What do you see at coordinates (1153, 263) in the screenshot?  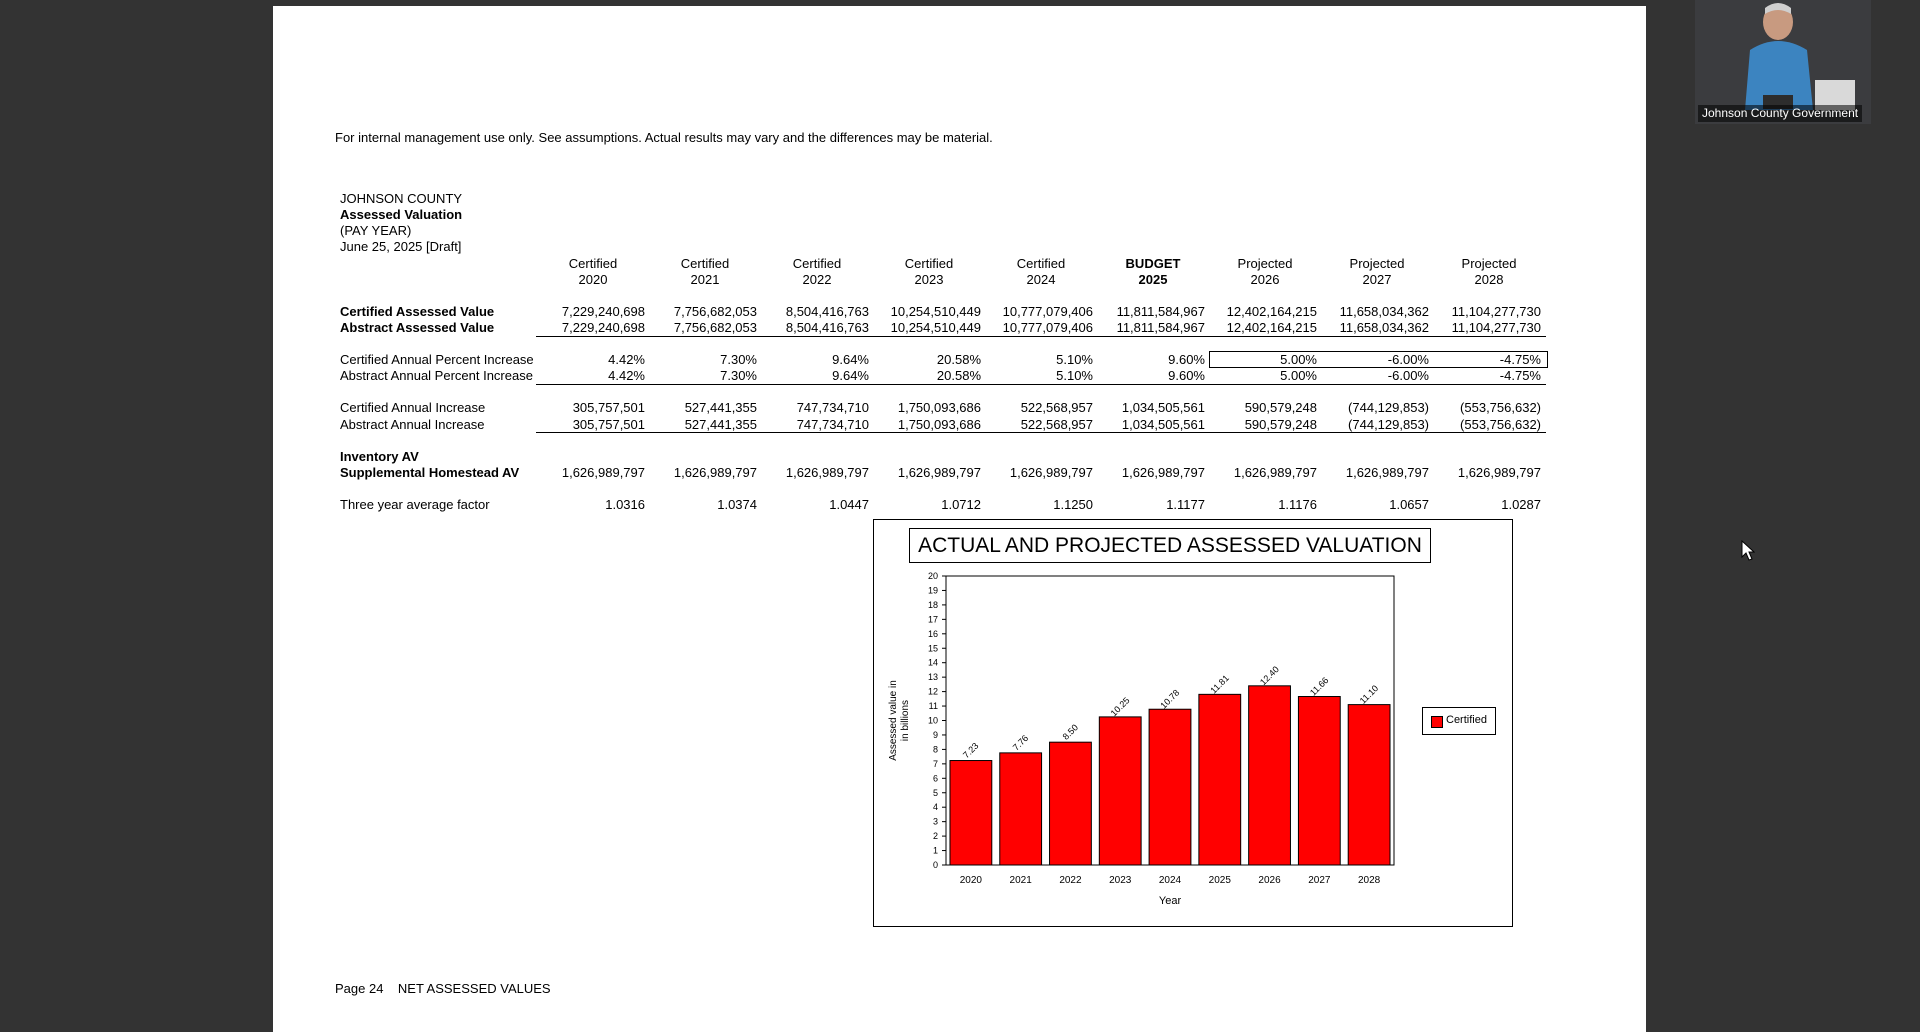 I see `column-header-top: BUDGET` at bounding box center [1153, 263].